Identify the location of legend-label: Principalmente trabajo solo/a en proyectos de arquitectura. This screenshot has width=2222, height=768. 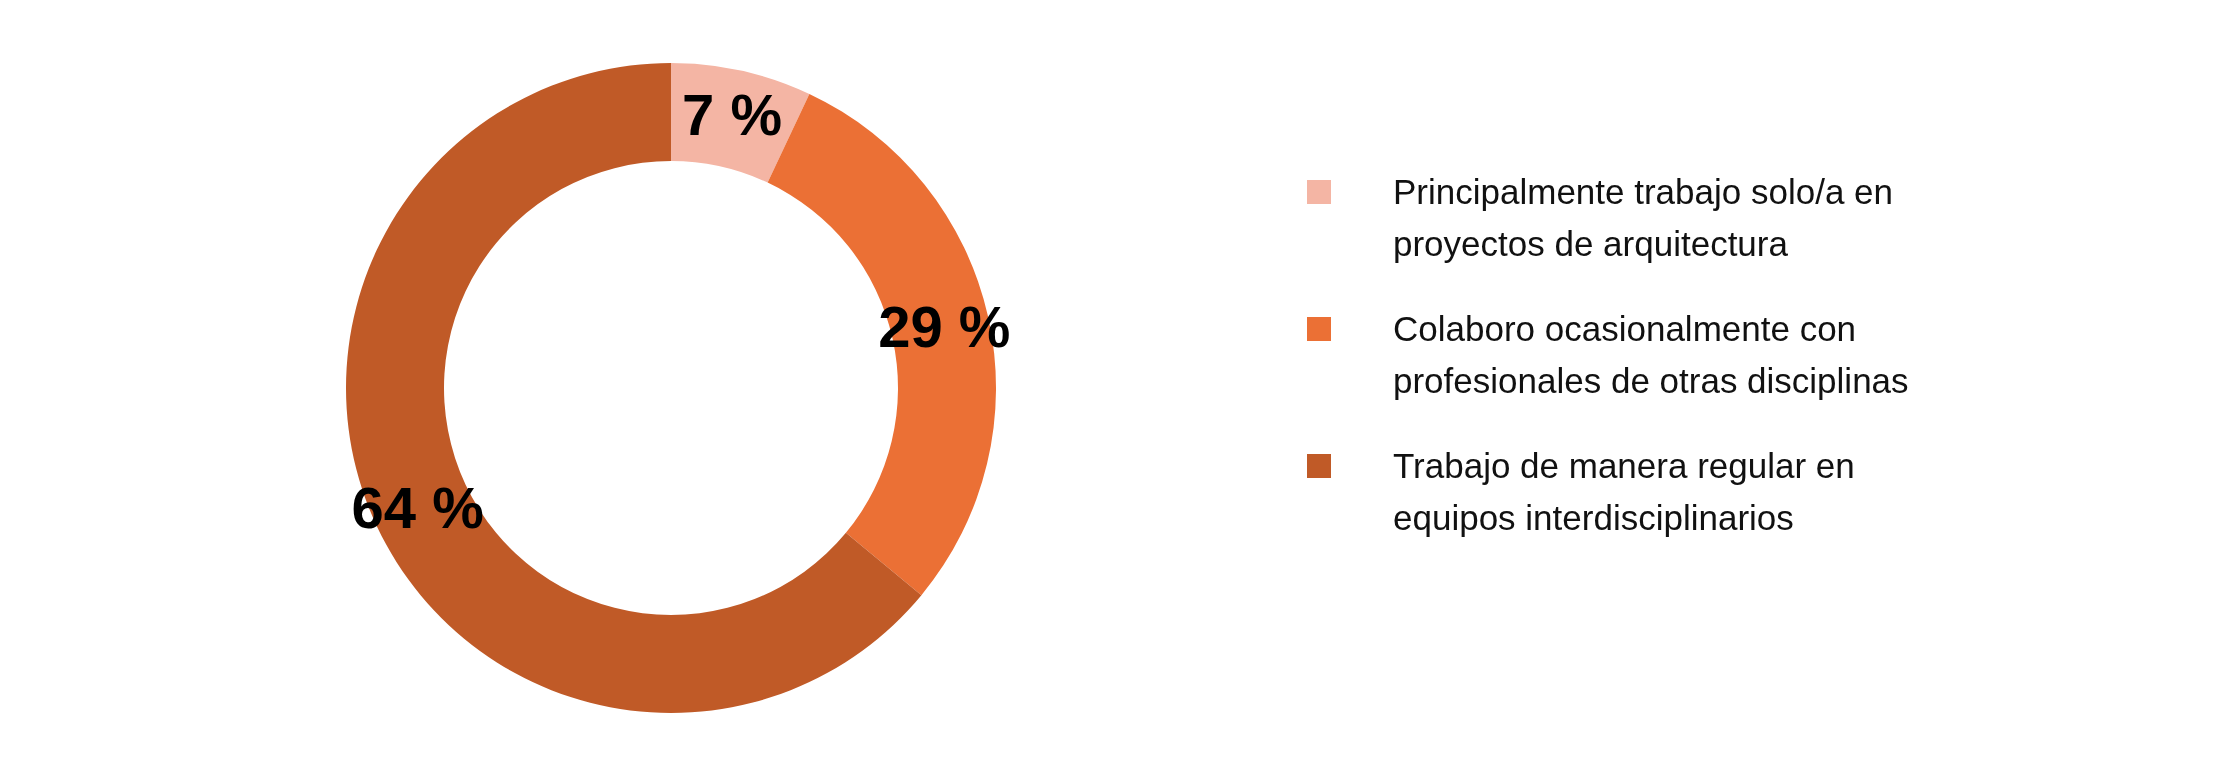
(1643, 218).